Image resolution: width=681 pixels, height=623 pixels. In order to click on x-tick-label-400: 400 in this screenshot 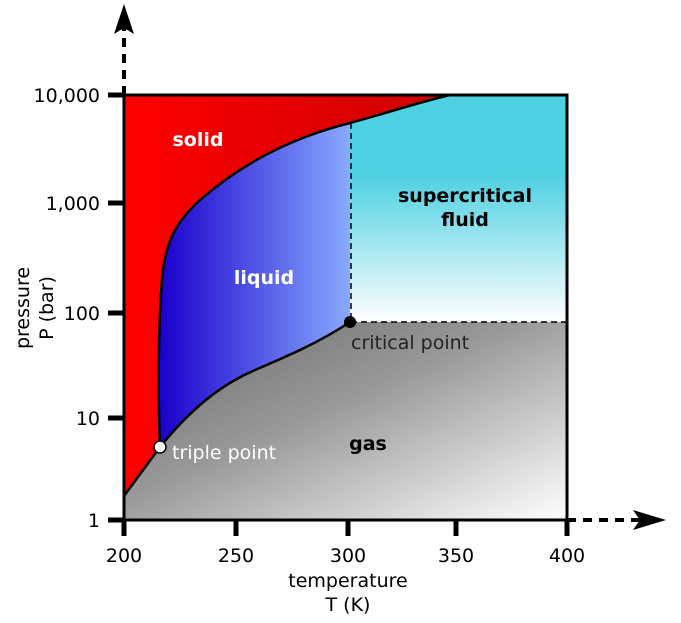, I will do `click(567, 556)`.